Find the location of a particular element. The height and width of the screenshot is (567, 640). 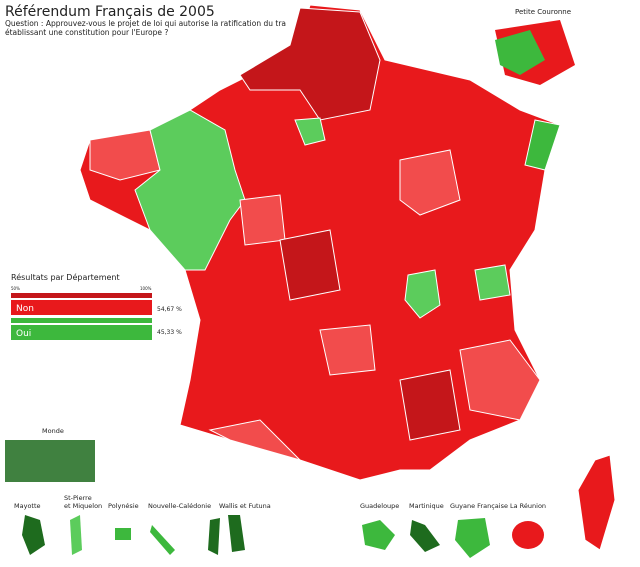

label: La Réunion is located at coordinates (528, 506).